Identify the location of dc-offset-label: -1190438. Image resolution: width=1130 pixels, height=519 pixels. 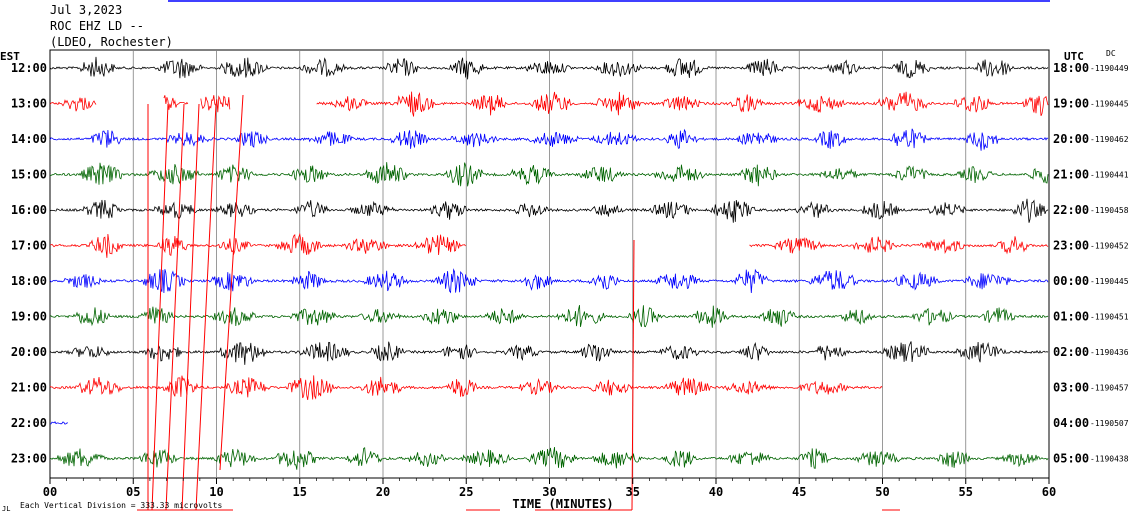
(1109, 459).